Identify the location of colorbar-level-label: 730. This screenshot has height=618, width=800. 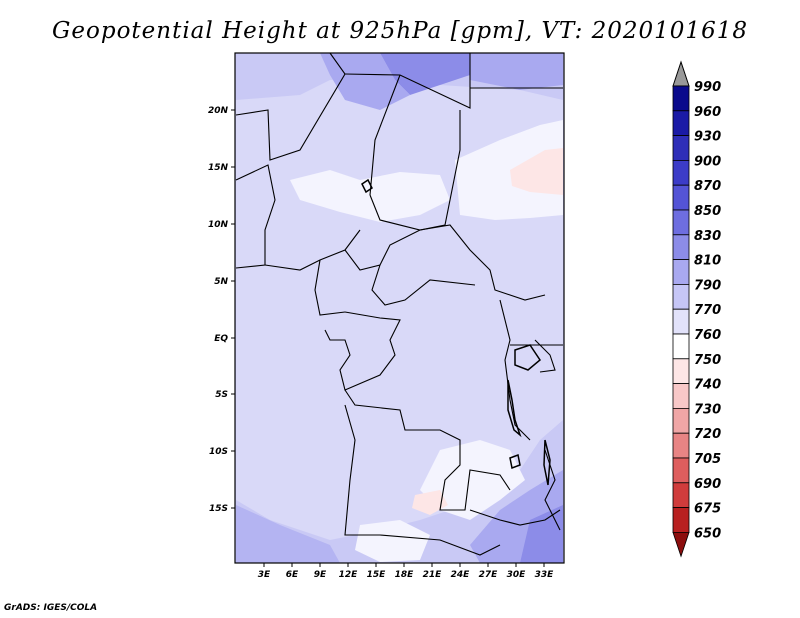
(707, 409).